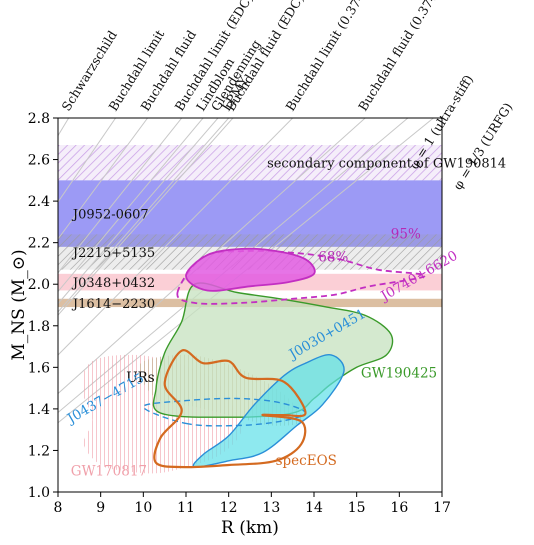 The image size is (534, 545). Describe the element at coordinates (39, 368) in the screenshot. I see `y-tick-label: 1.6` at that location.